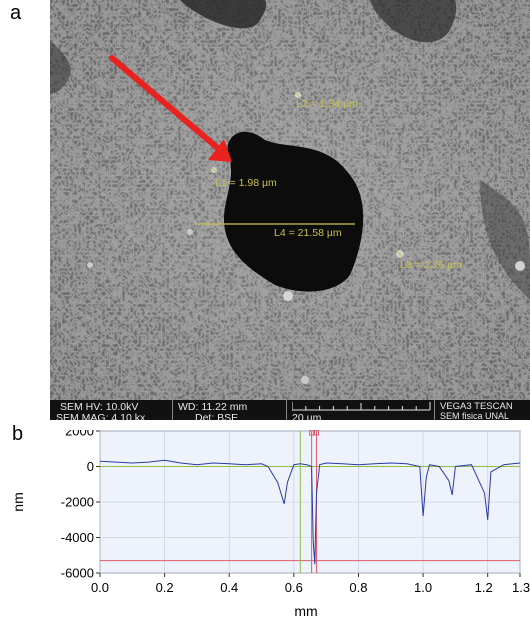  Describe the element at coordinates (310, 584) in the screenshot. I see `x-tick-labels: 0.0 0.2 0.4 0.6 0.8 1.0 1.2 1.3` at that location.